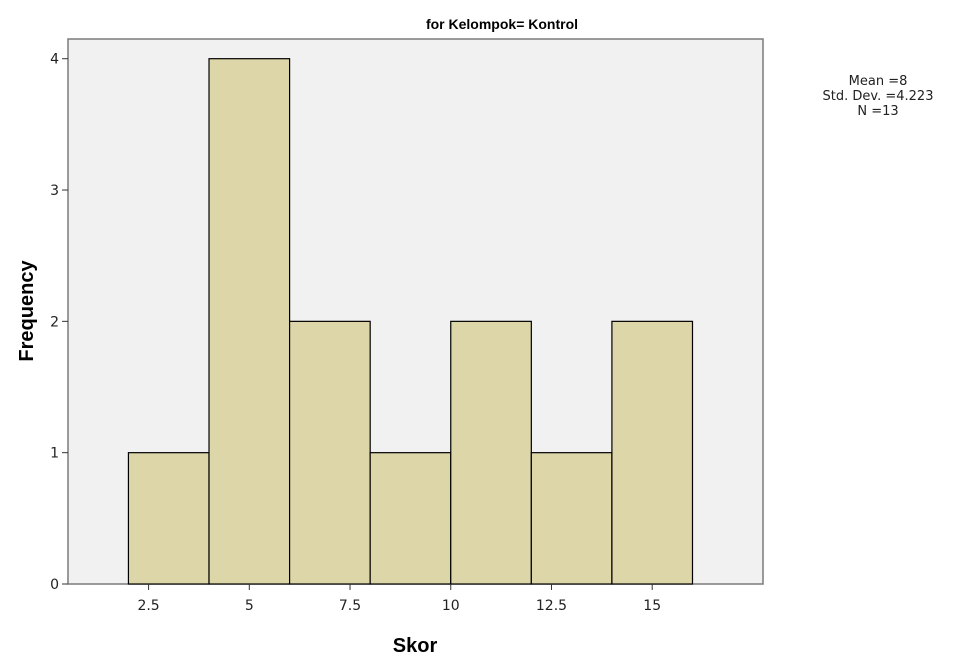  I want to click on x-tick-label: 7.5, so click(350, 606).